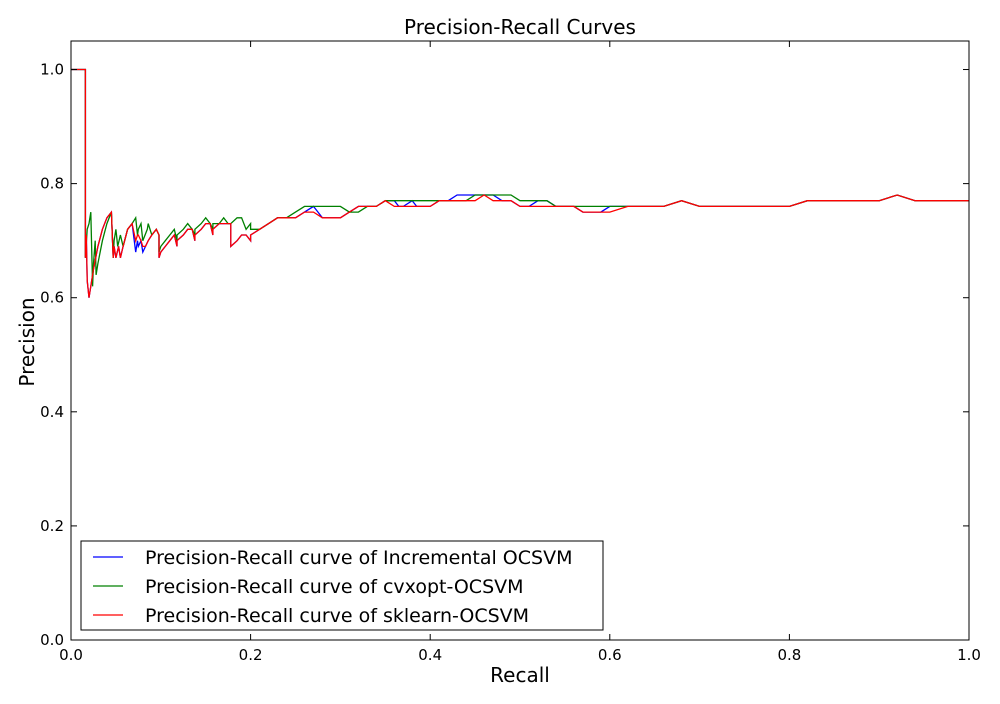 This screenshot has height=704, width=1000. I want to click on chart-title: Precision-Recall Curves, so click(520, 27).